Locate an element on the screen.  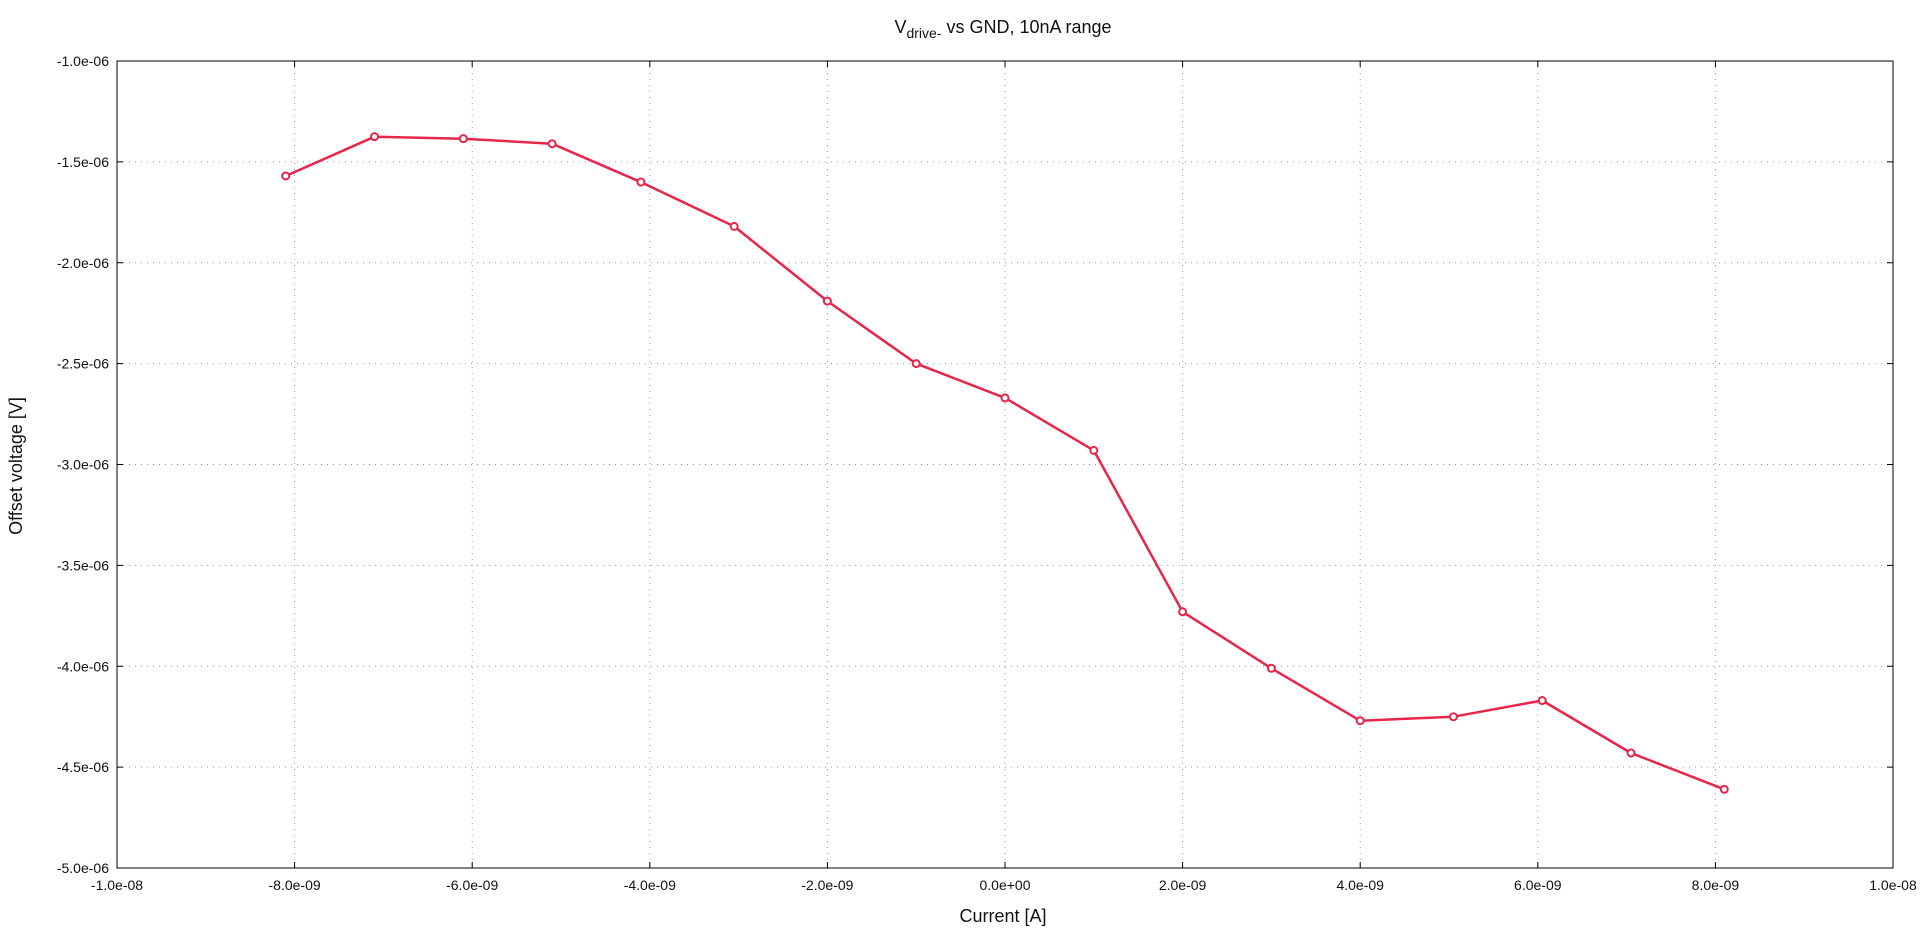
x-tick-label: 2.0e-09 is located at coordinates (1183, 885).